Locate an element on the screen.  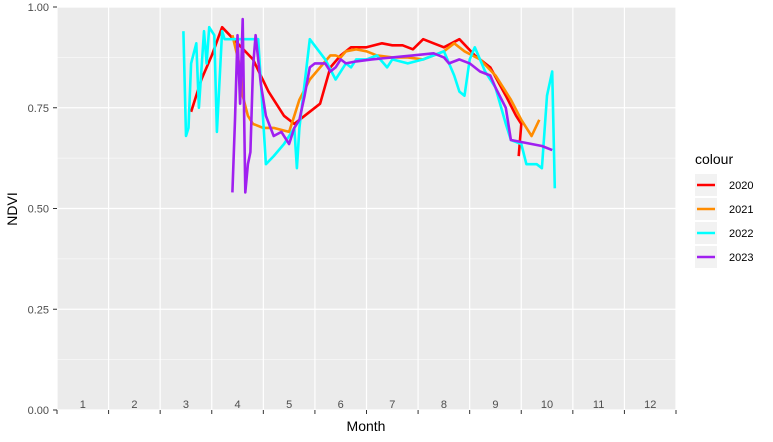
legend-label-2020: 2020 is located at coordinates (741, 186).